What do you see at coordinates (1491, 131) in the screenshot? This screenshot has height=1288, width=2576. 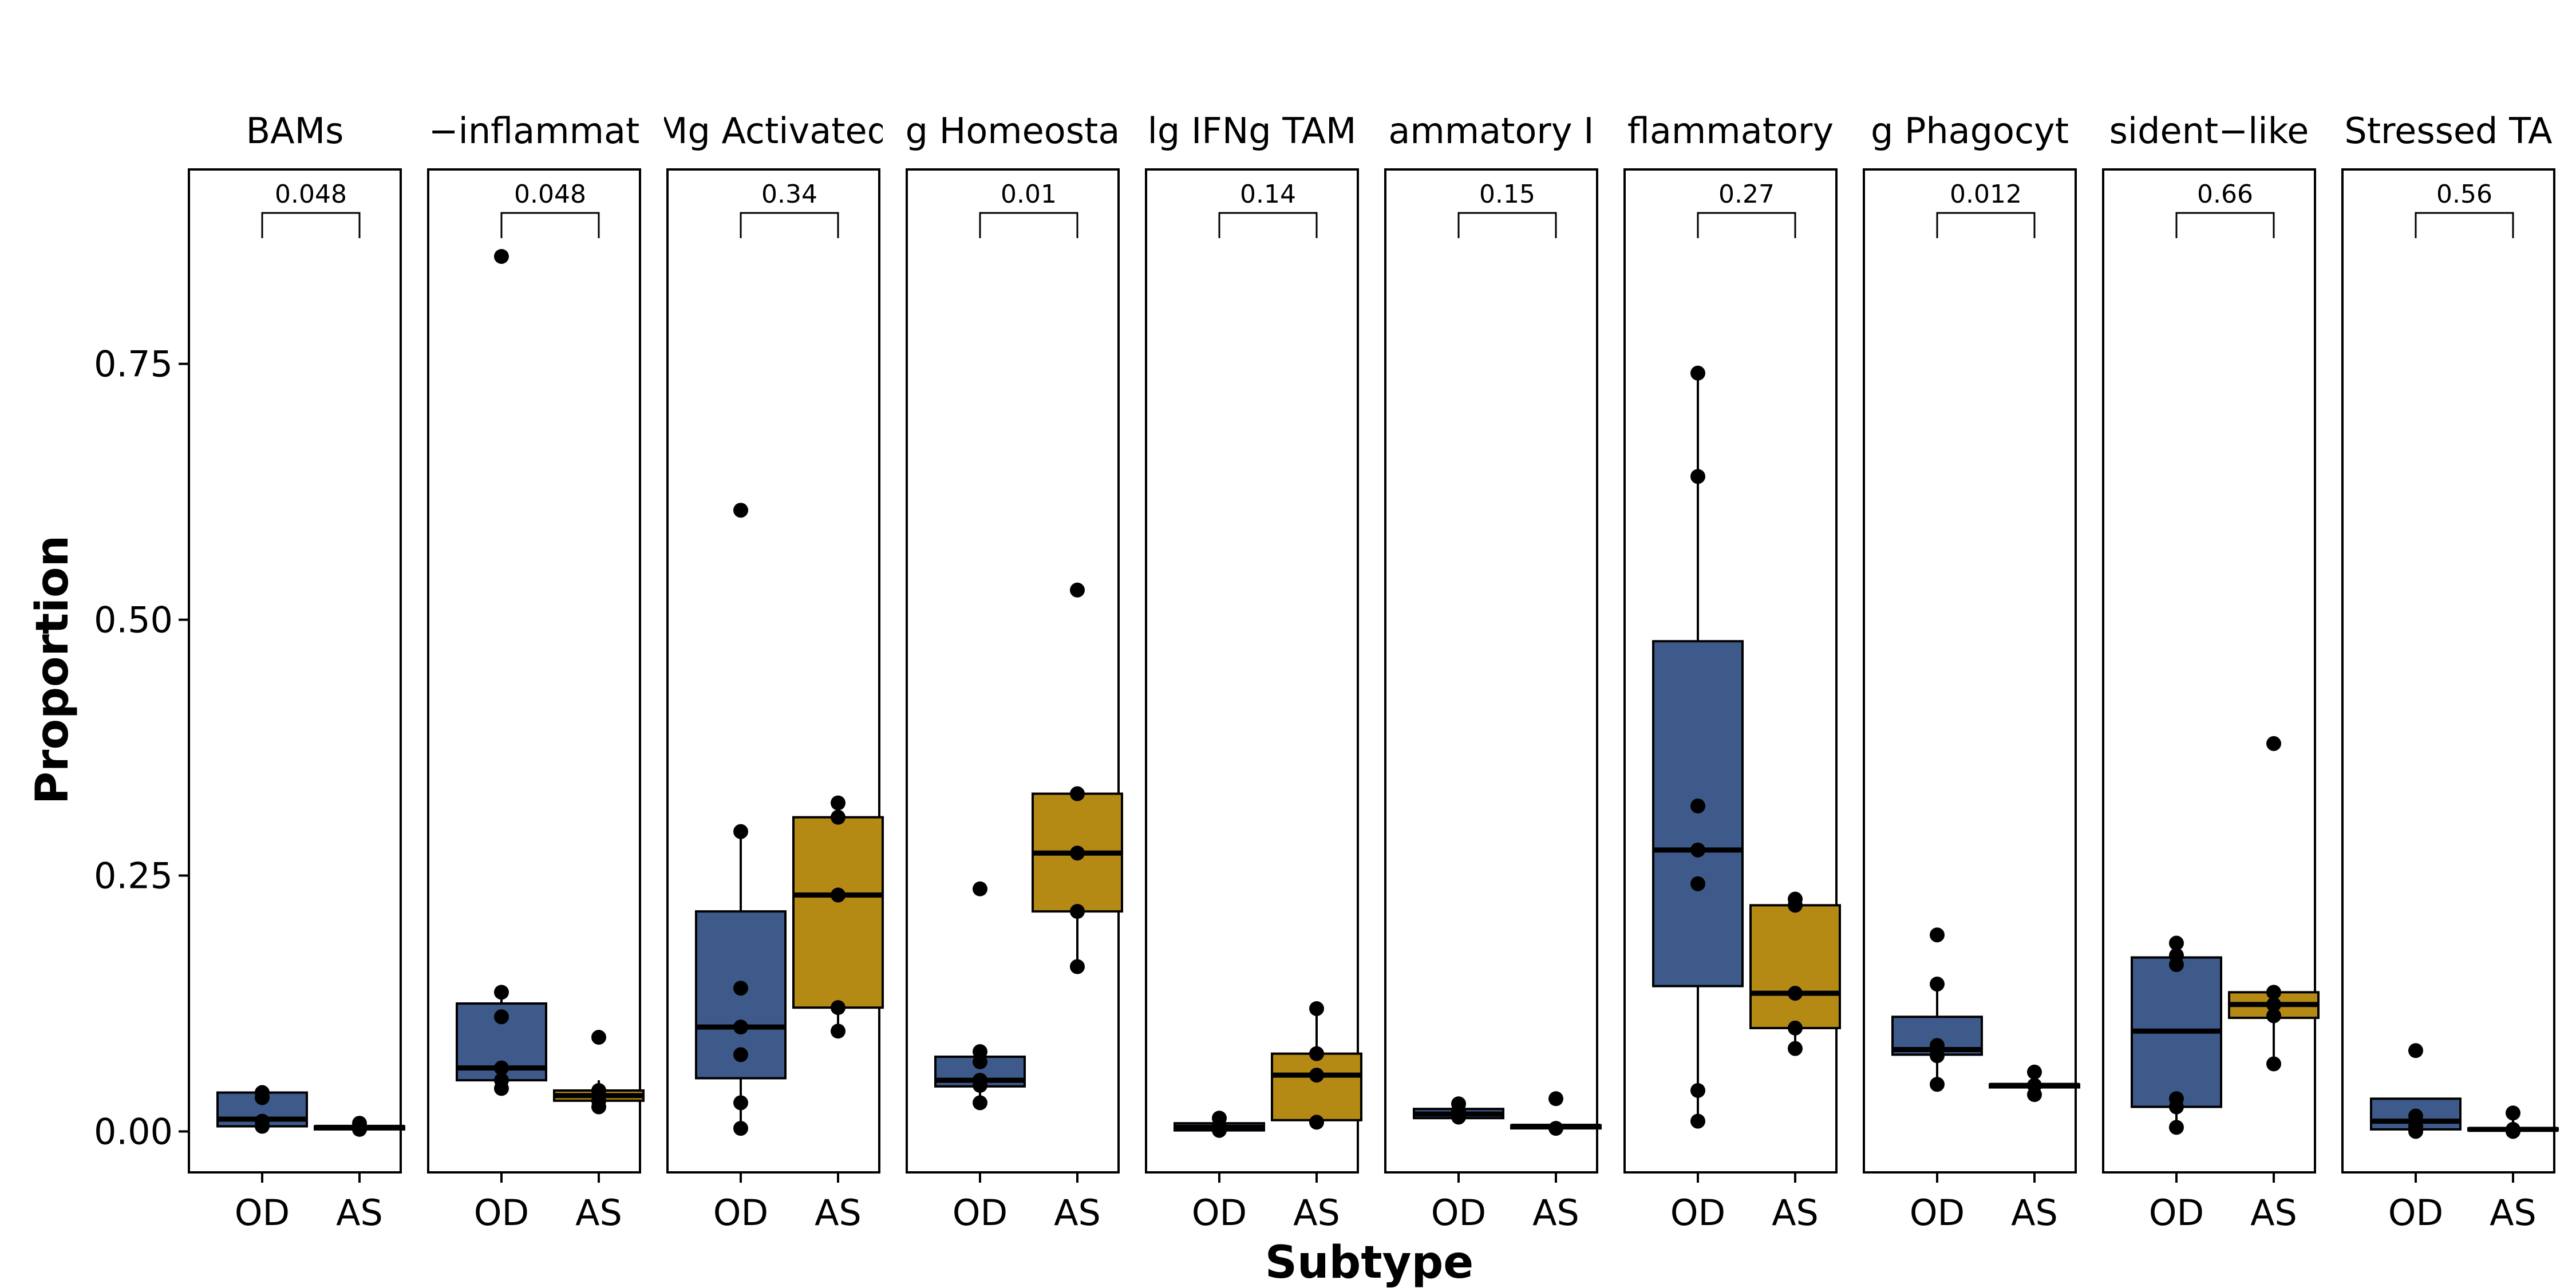 I see `facet-title: ammatory I` at bounding box center [1491, 131].